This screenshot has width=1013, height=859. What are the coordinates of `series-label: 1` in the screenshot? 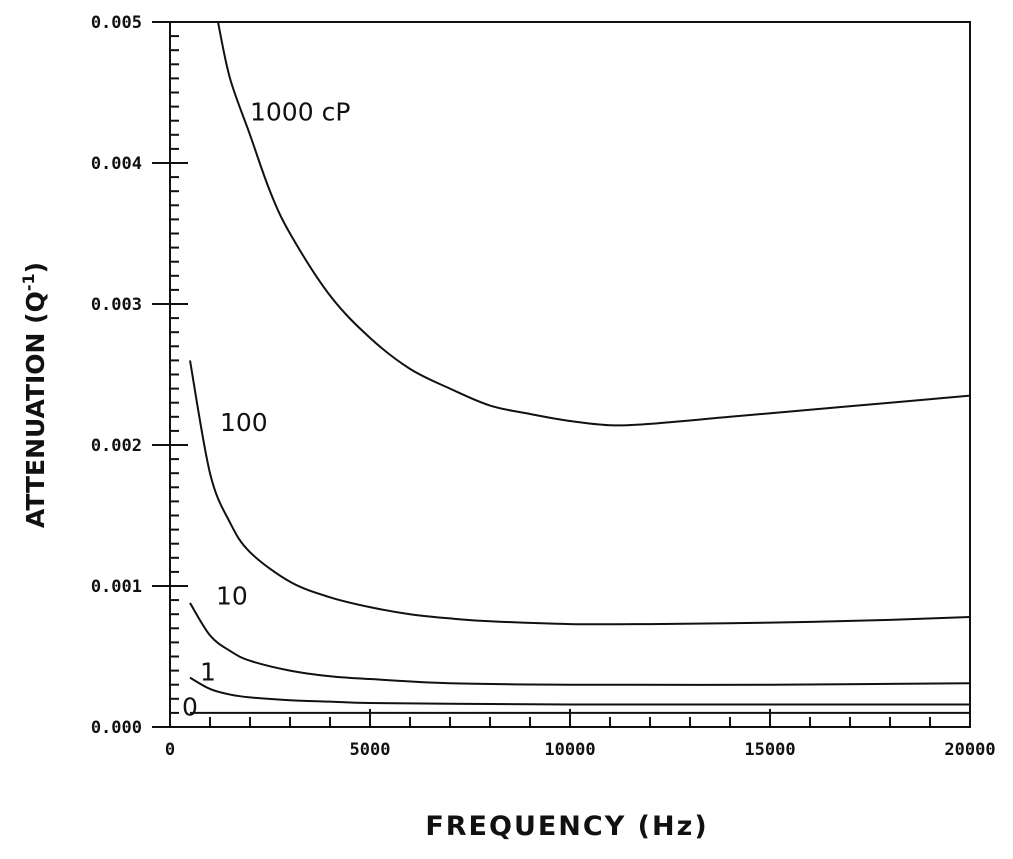 It's located at (208, 671).